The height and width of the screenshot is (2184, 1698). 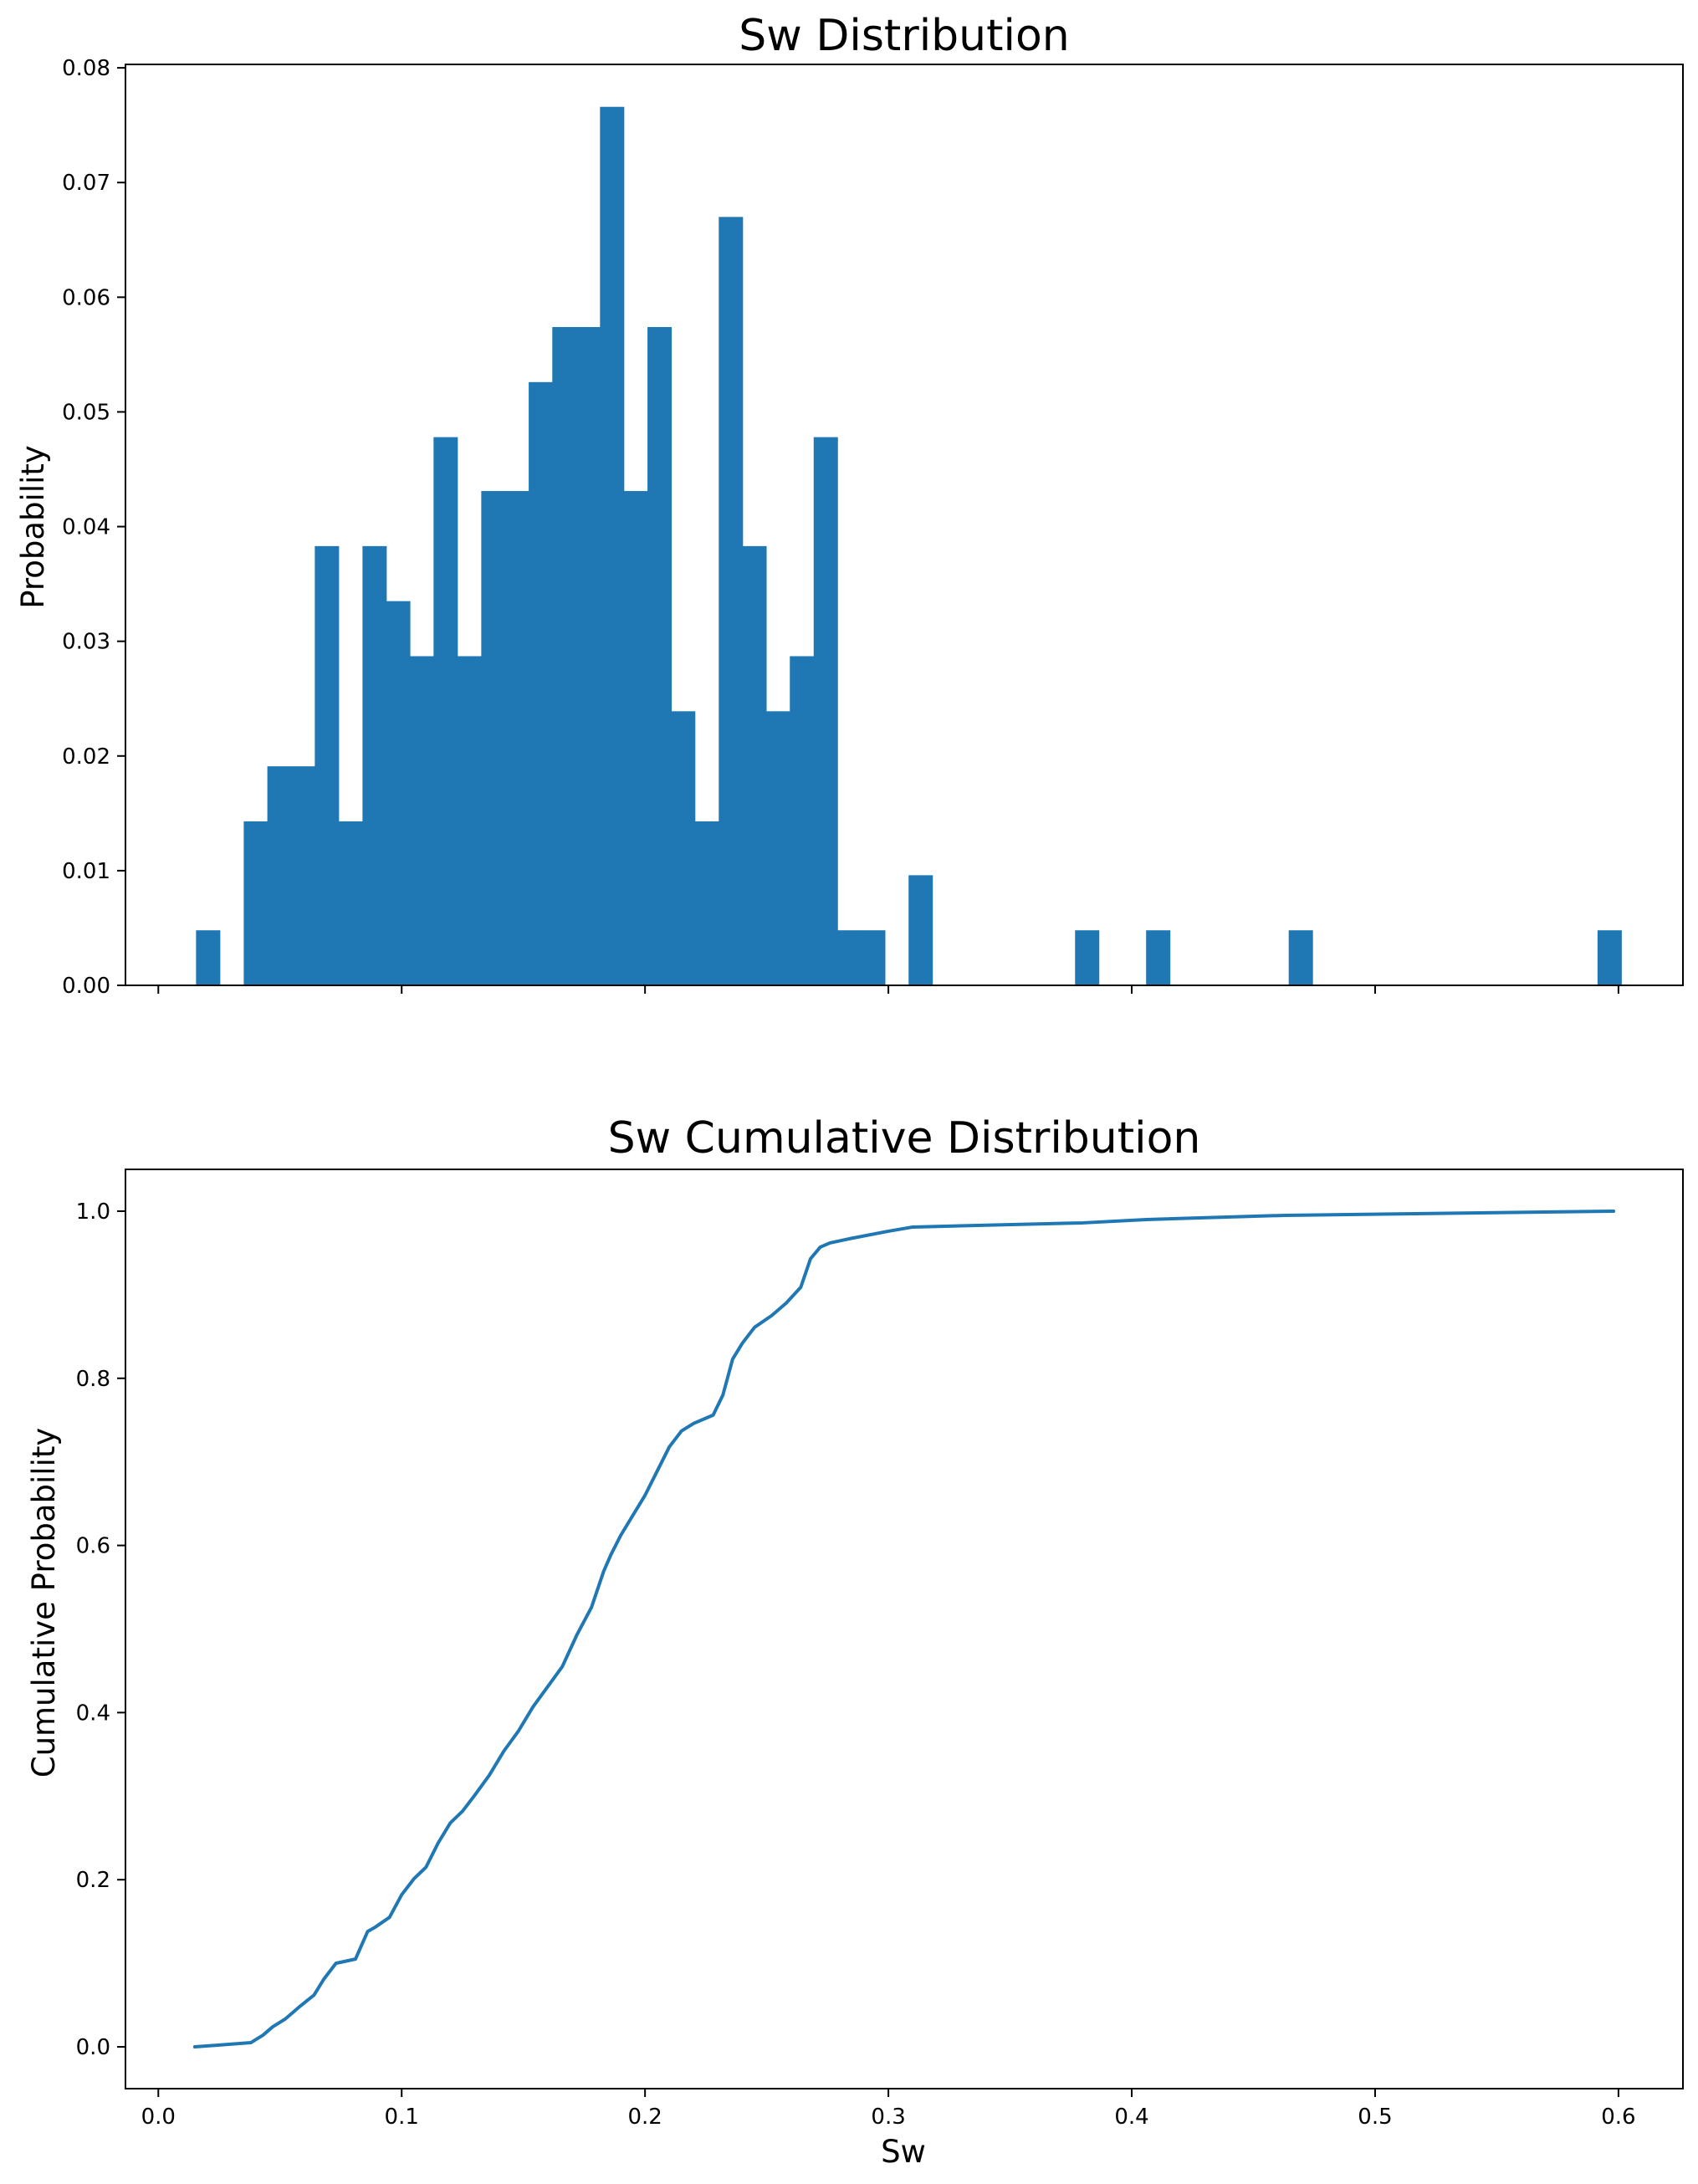 I want to click on histogram-ytick-label-2: 0.02, so click(x=86, y=757).